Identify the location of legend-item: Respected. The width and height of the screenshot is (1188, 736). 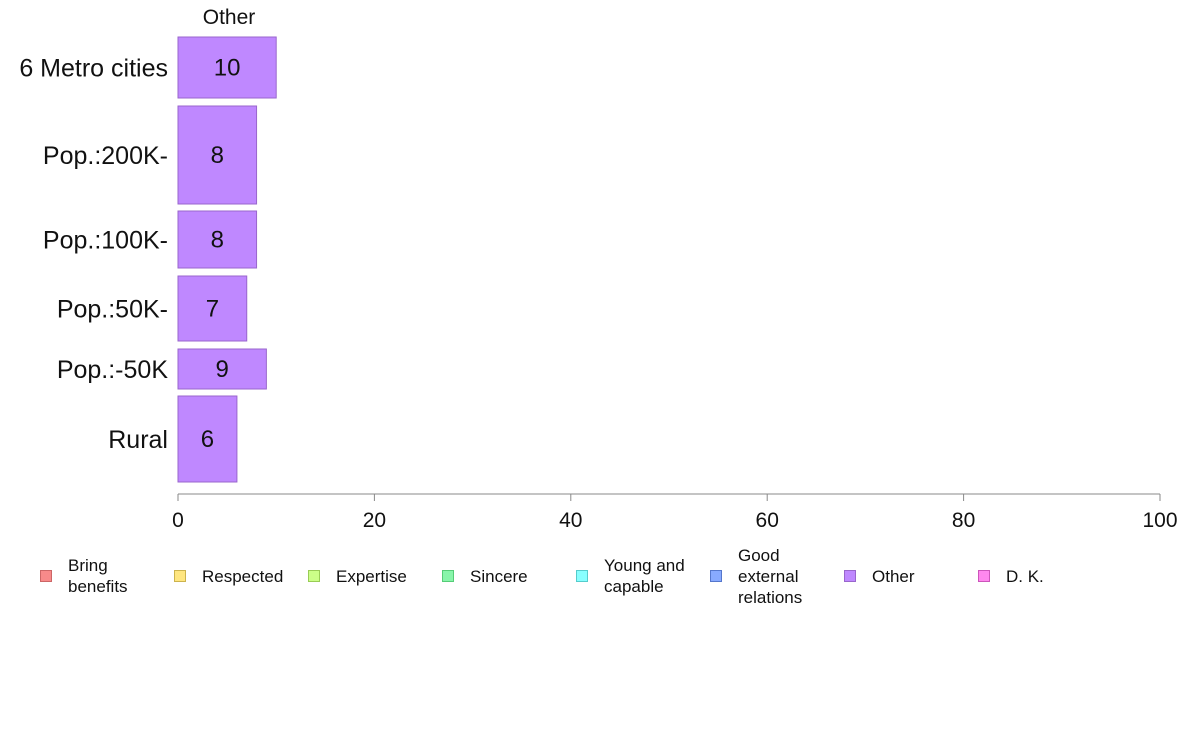
(228, 576).